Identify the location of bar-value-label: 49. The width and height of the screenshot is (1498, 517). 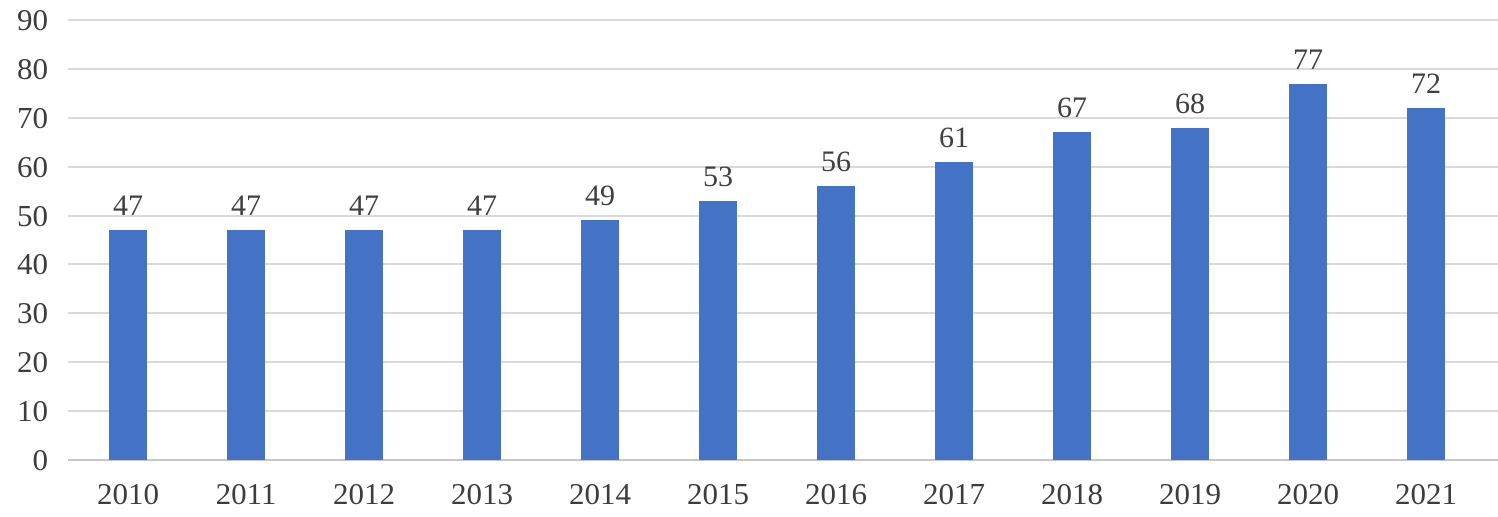
(600, 196).